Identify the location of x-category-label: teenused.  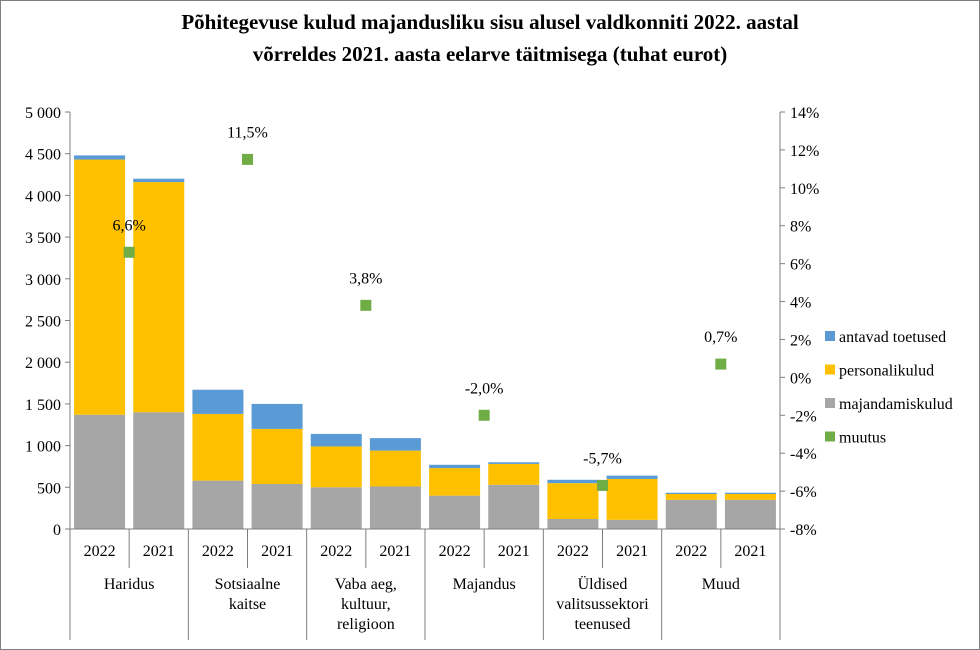
(603, 624).